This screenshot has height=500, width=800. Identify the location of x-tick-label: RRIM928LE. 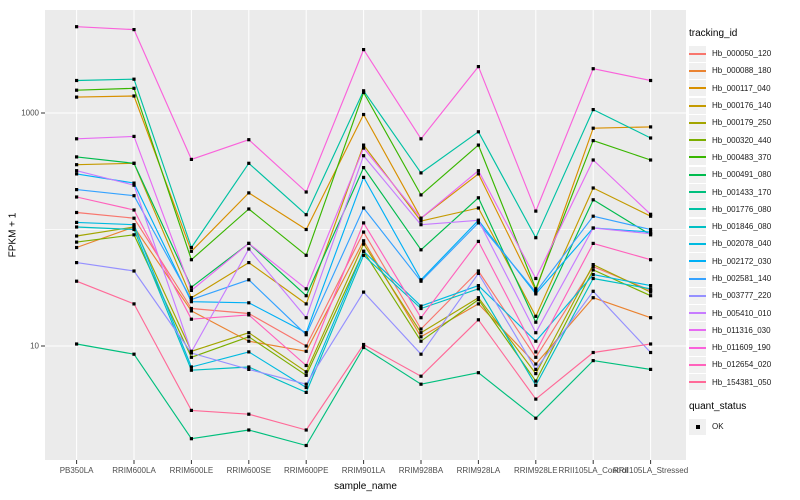
(536, 470).